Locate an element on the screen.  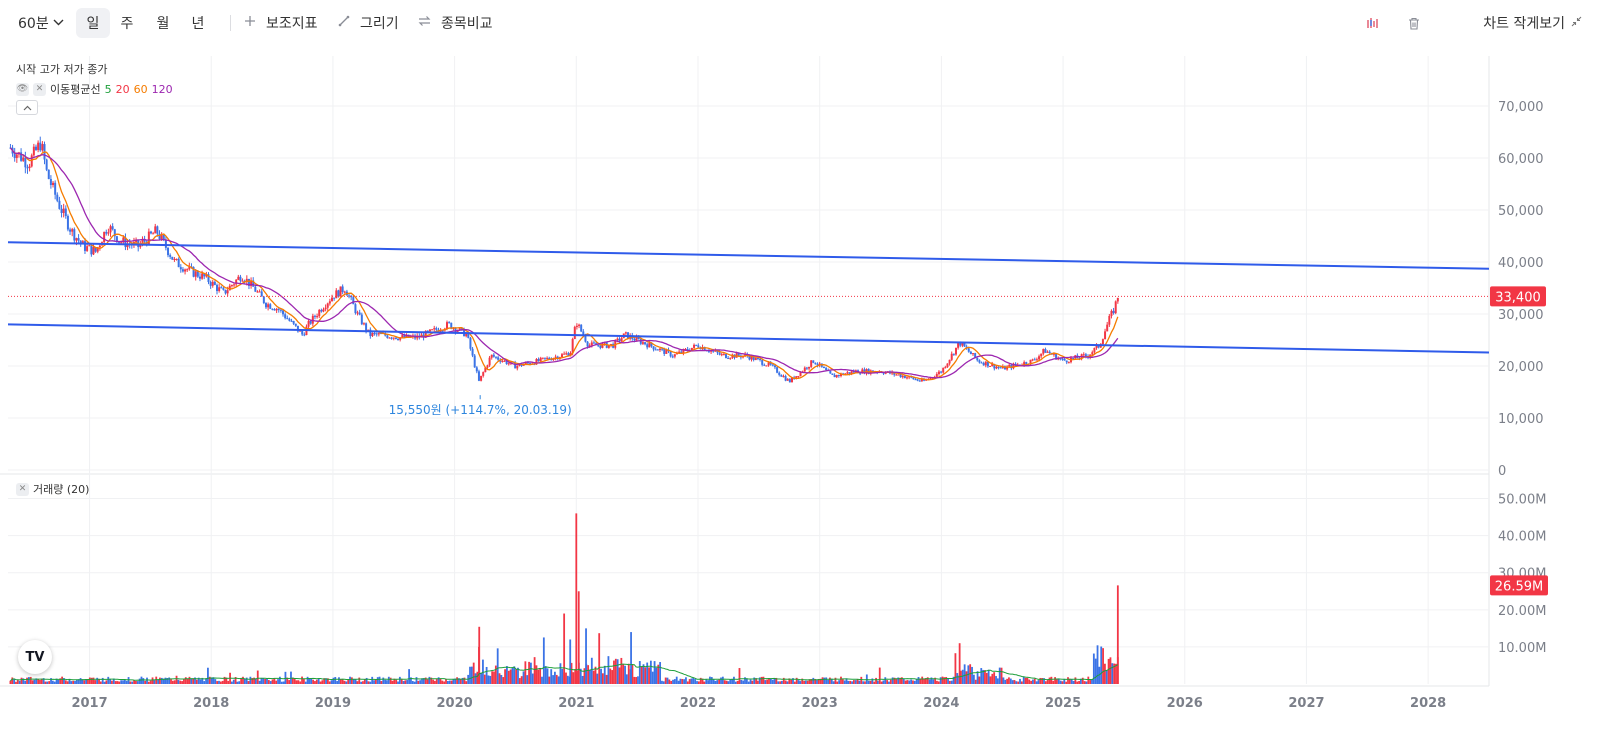
trash-icon is located at coordinates (1414, 23).